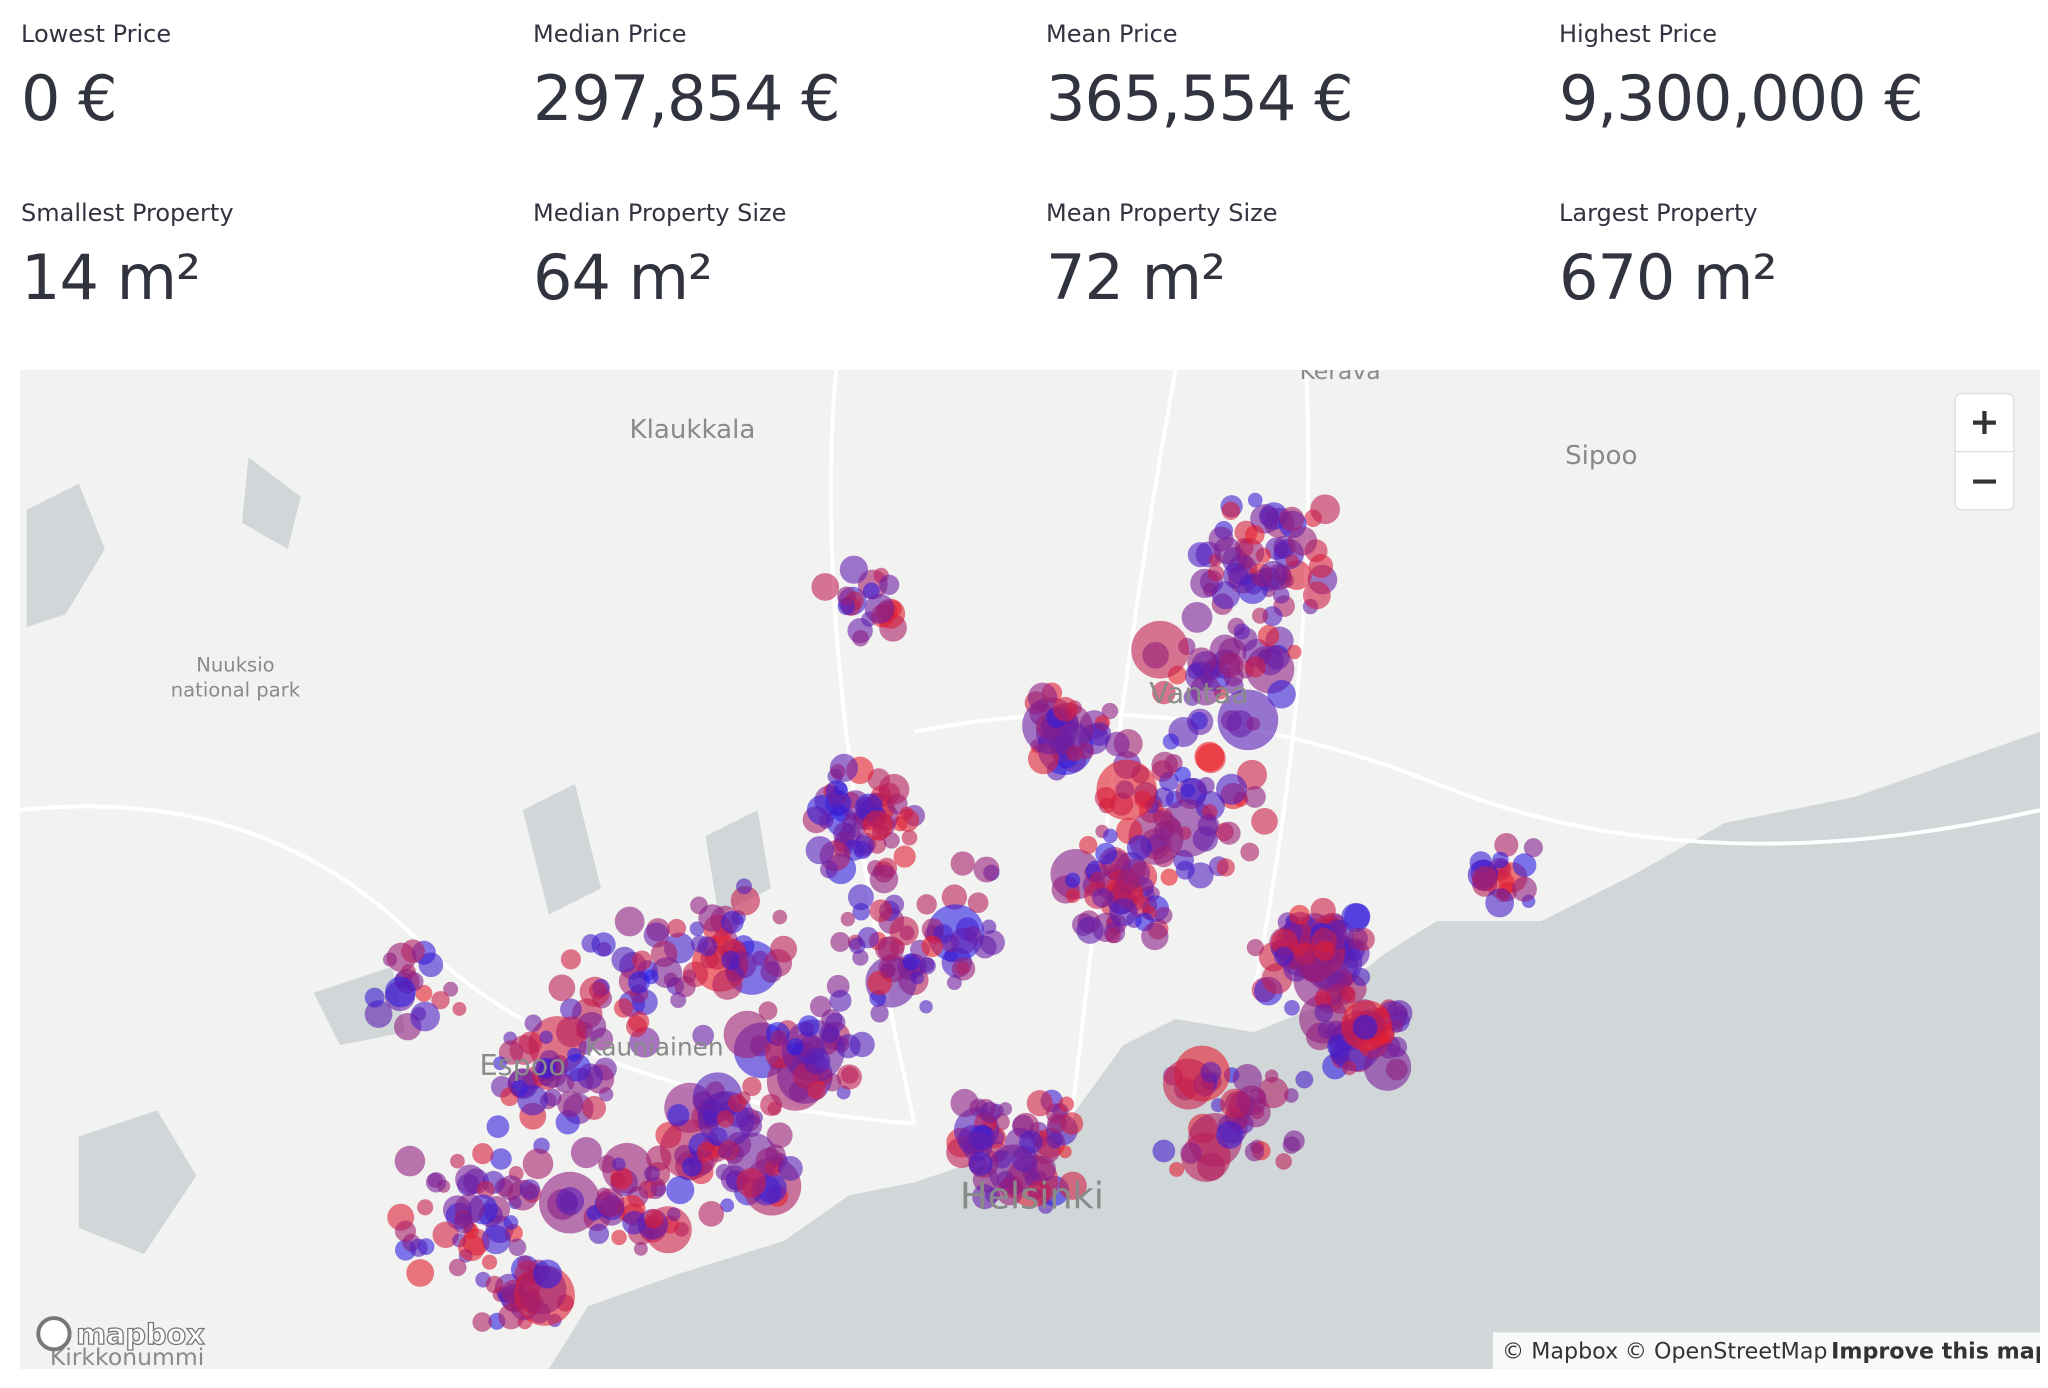 The image size is (2048, 1388). Describe the element at coordinates (69, 98) in the screenshot. I see `metric-value: 0 €` at that location.